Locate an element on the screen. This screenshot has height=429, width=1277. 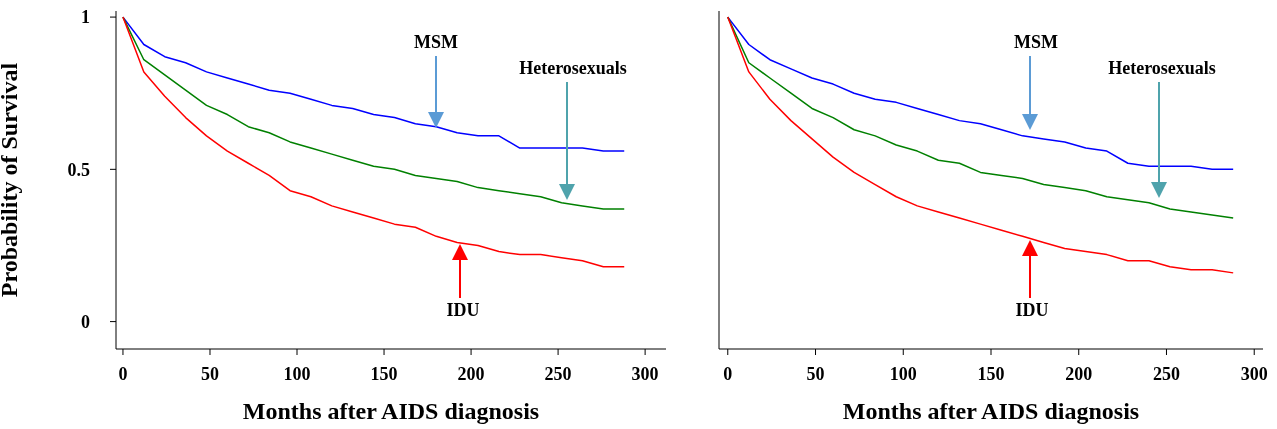
line-series is located at coordinates (373, 84).